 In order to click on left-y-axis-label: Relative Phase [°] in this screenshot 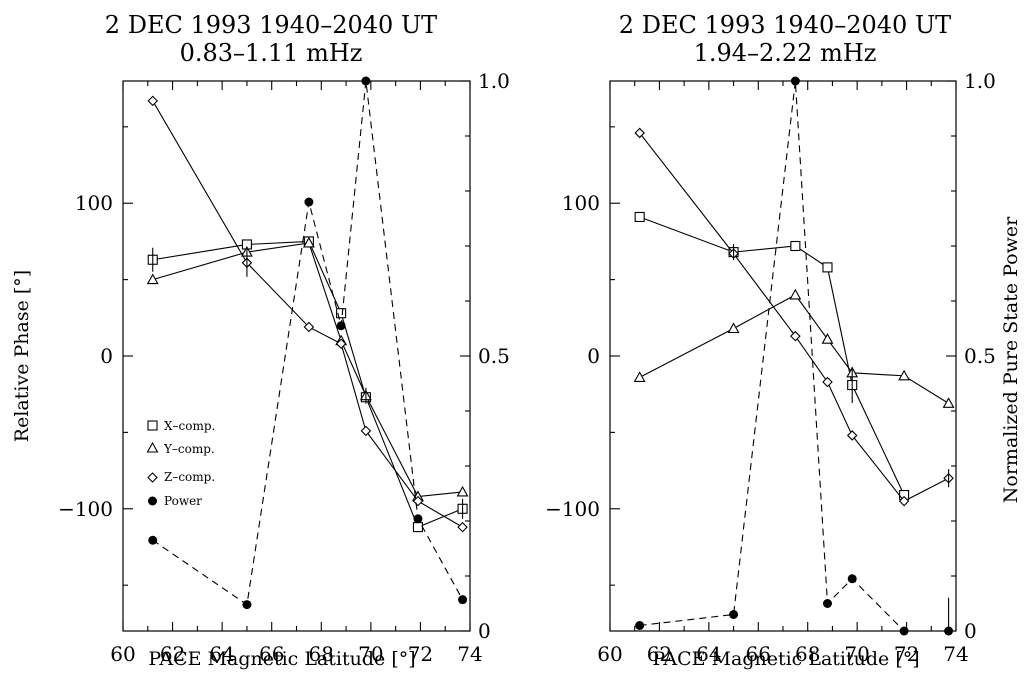, I will do `click(22, 356)`.